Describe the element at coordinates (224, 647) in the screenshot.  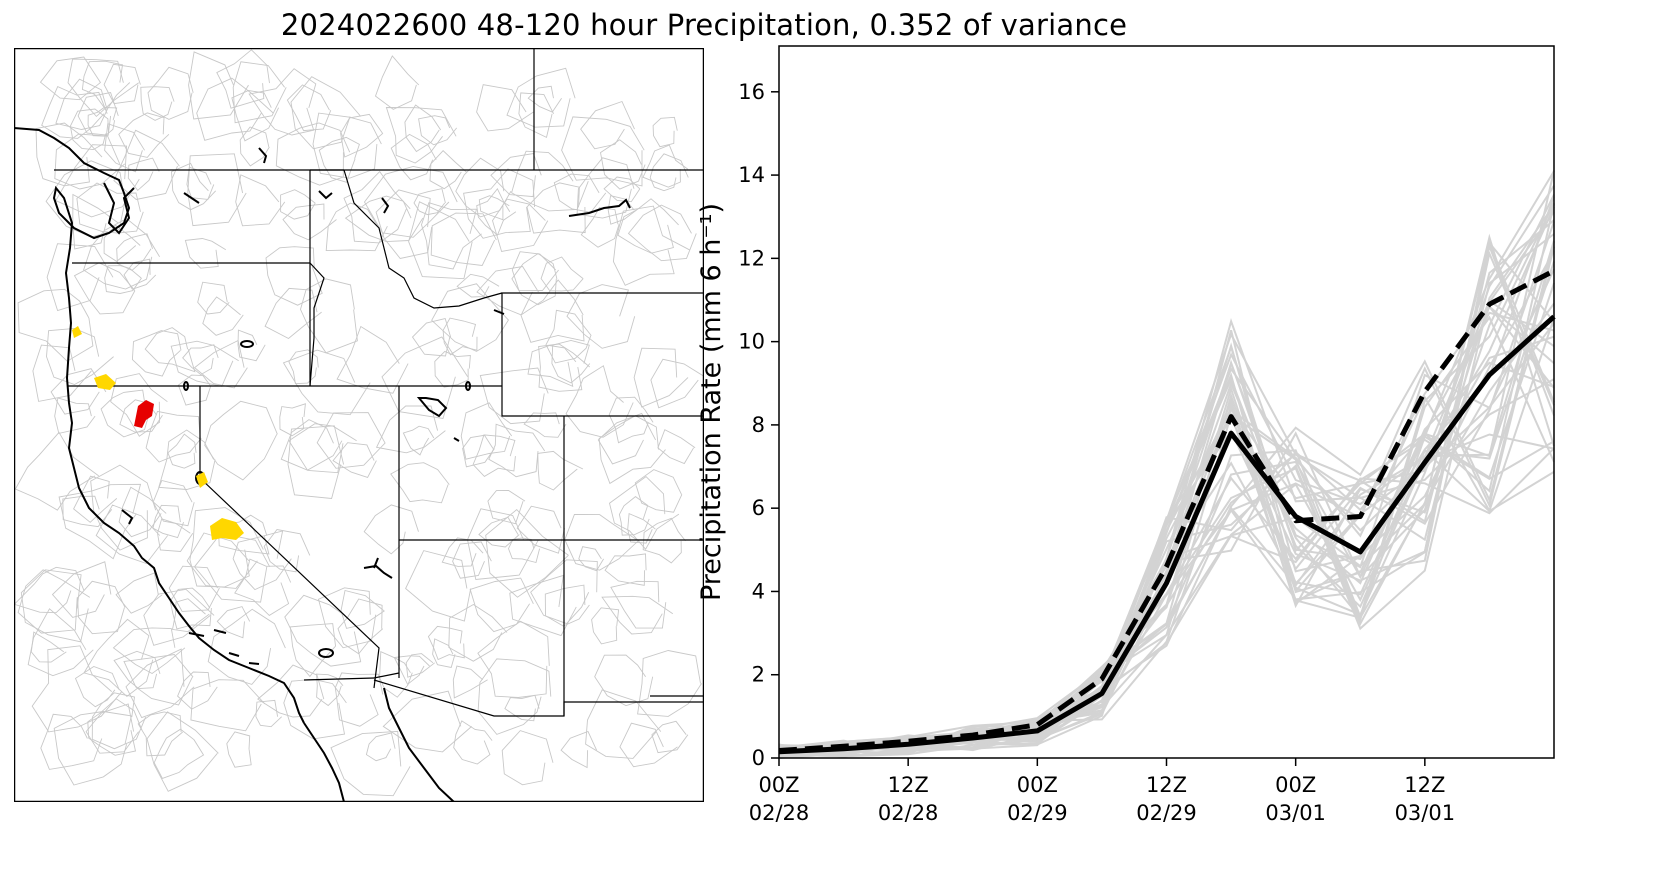
I see `channel-islands` at that location.